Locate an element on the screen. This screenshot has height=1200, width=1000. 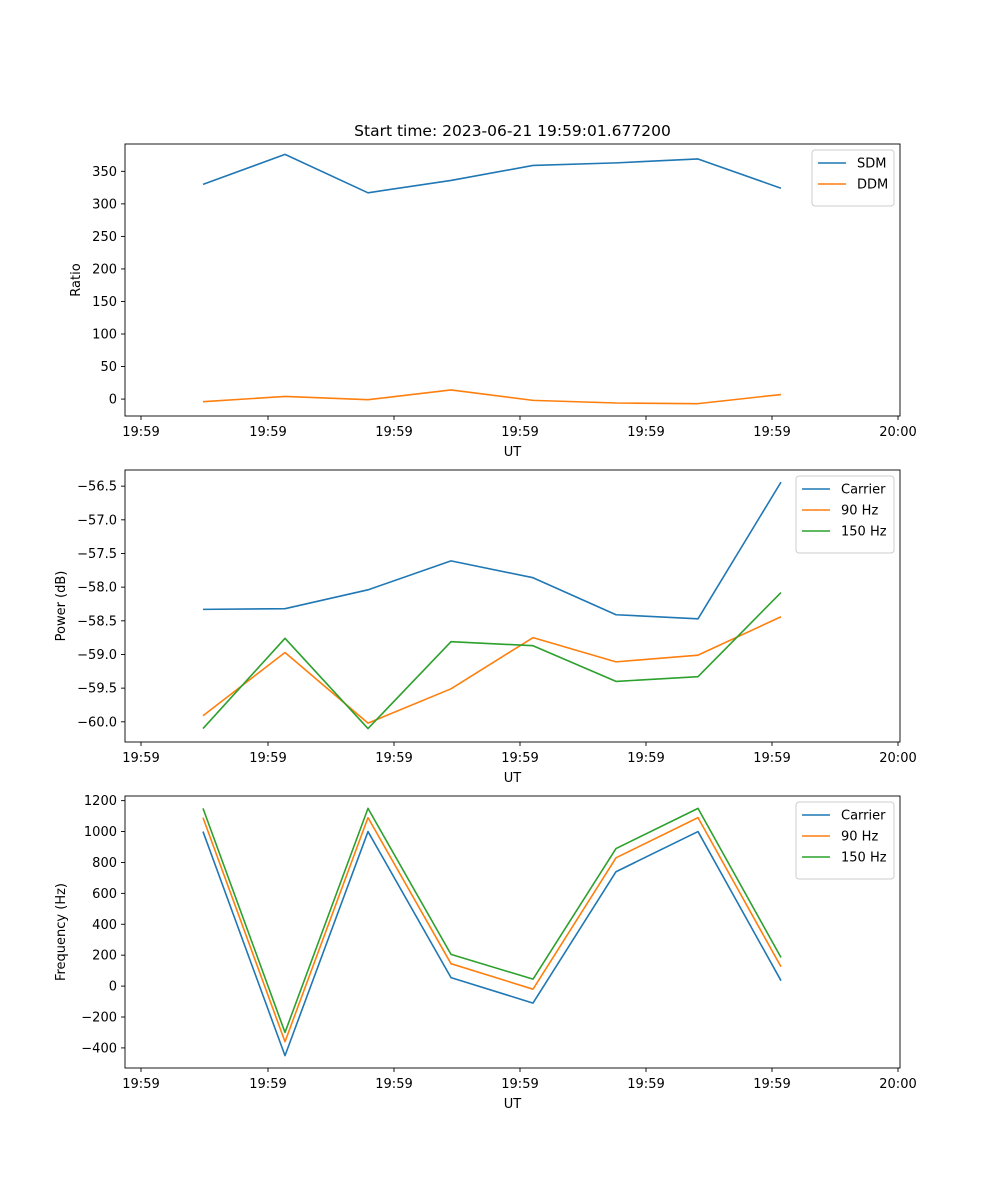
y-tick-label: 100 is located at coordinates (104, 335).